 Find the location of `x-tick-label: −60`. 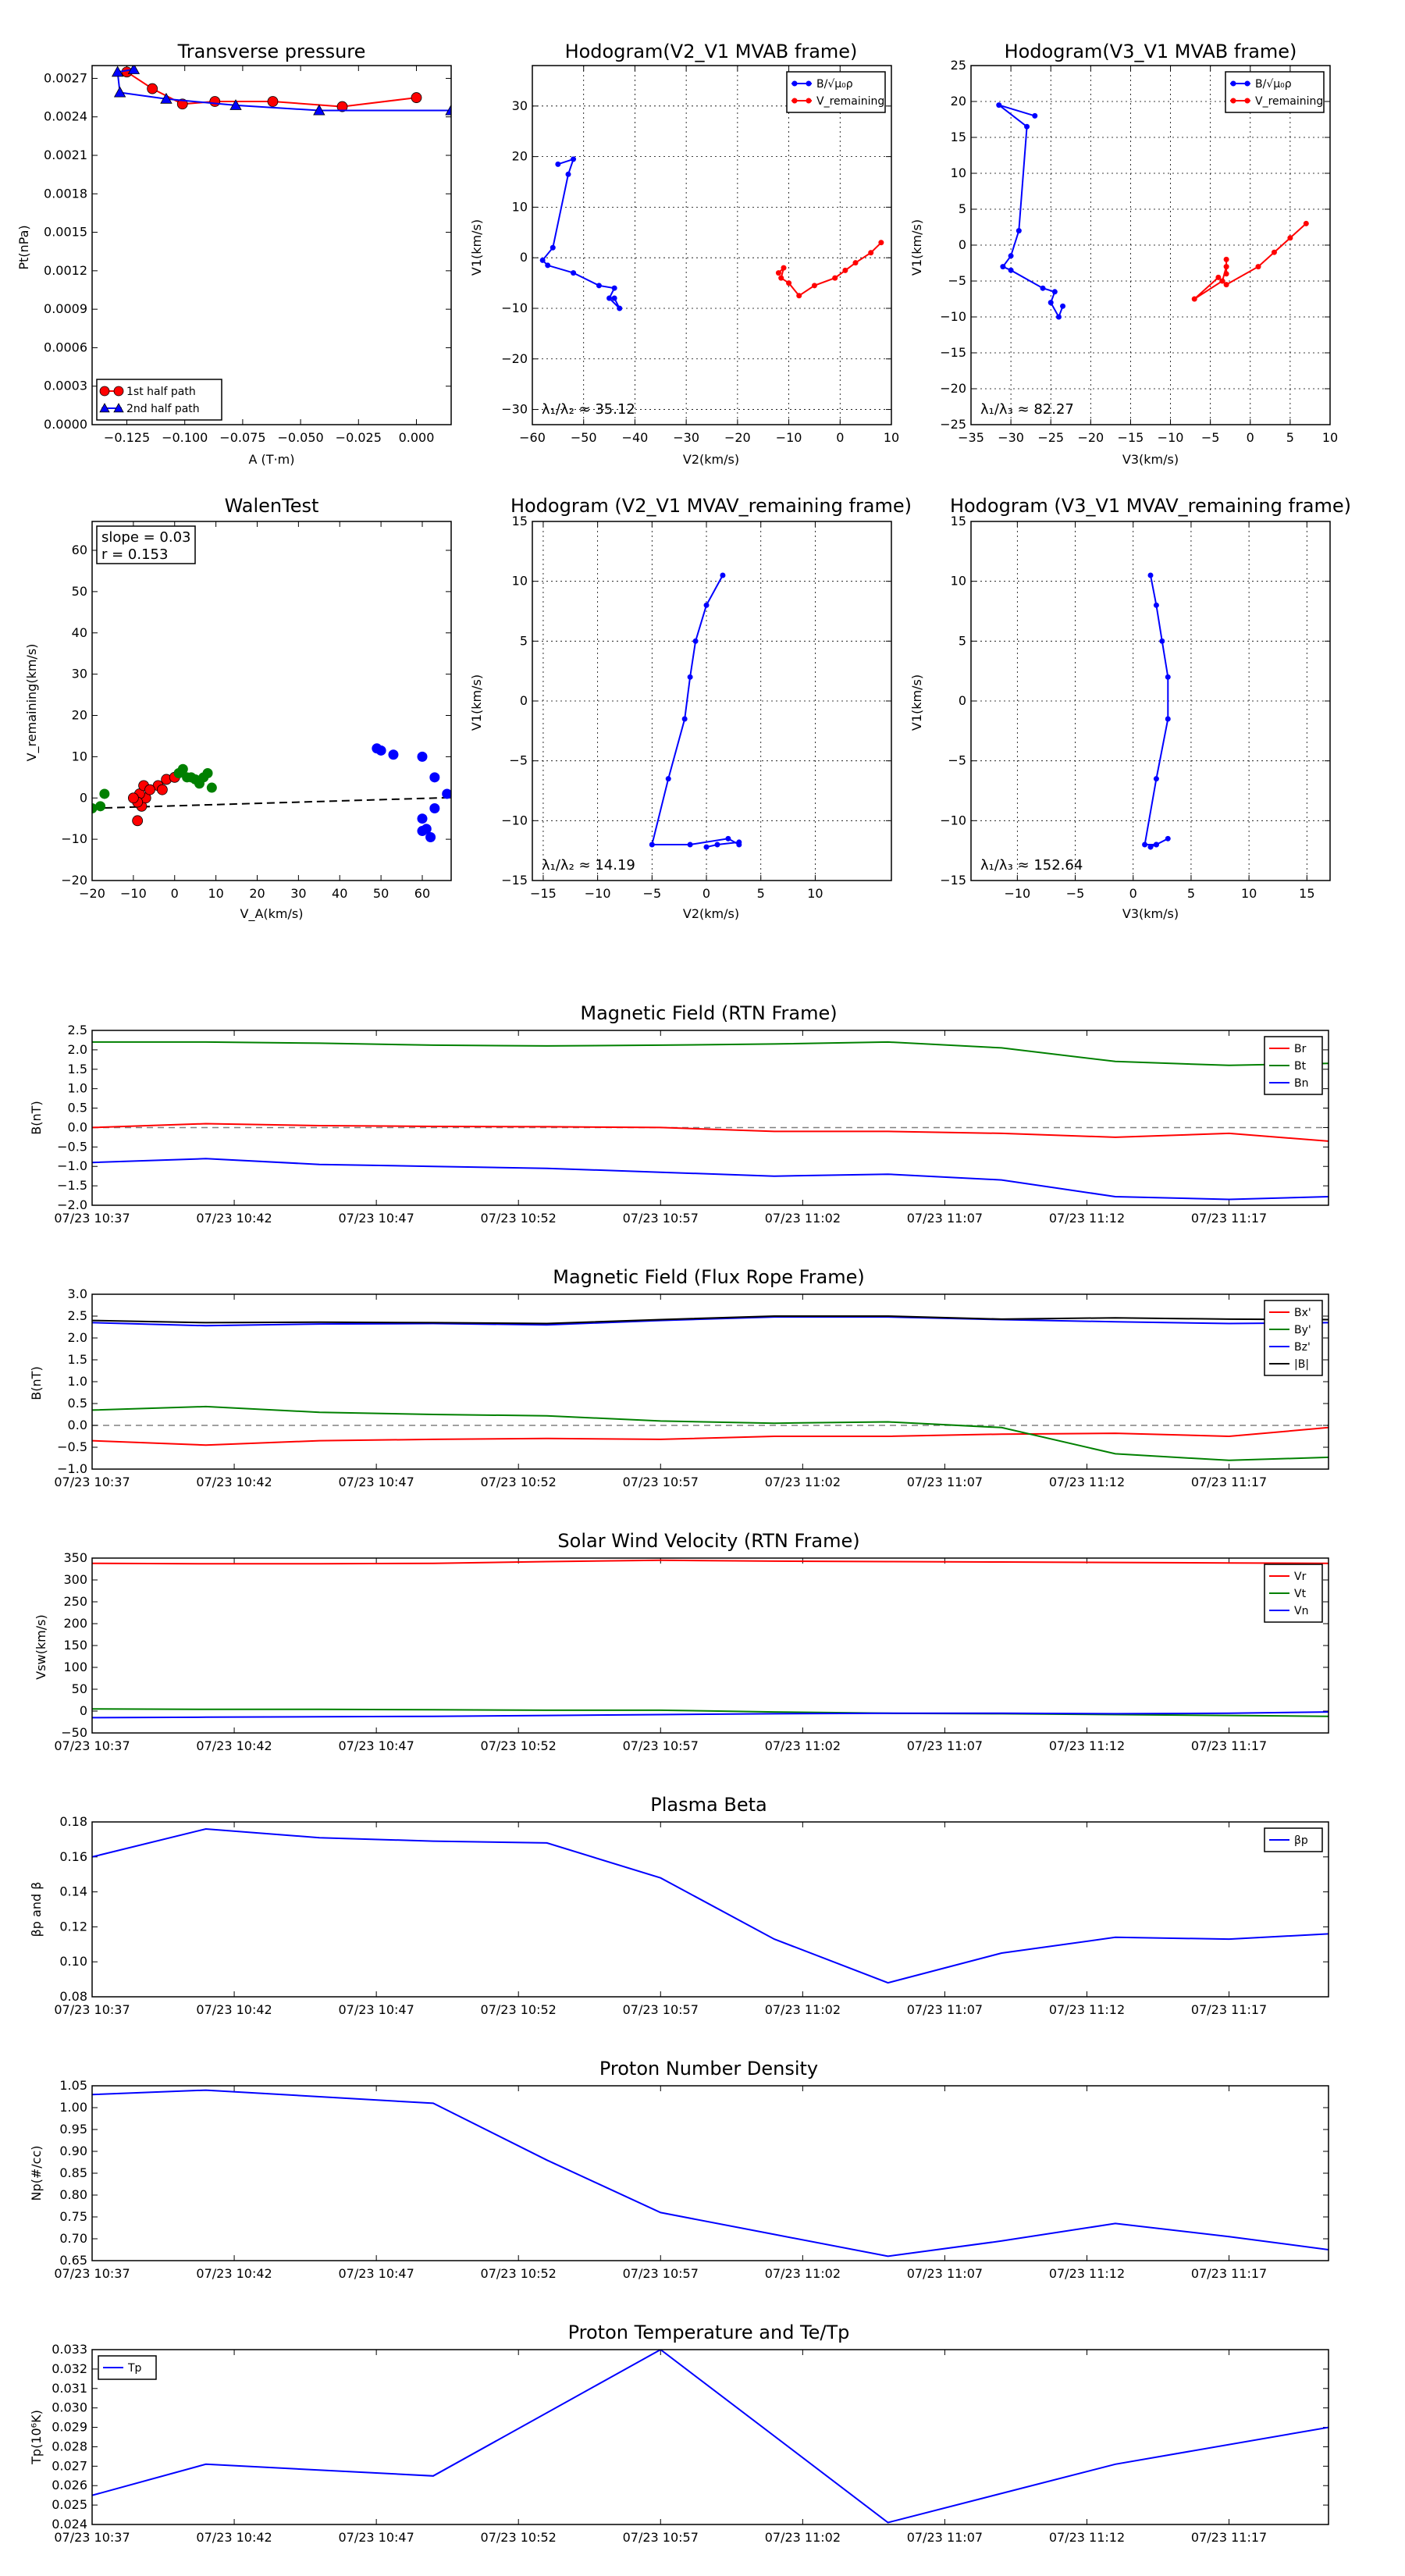

x-tick-label: −60 is located at coordinates (533, 437).